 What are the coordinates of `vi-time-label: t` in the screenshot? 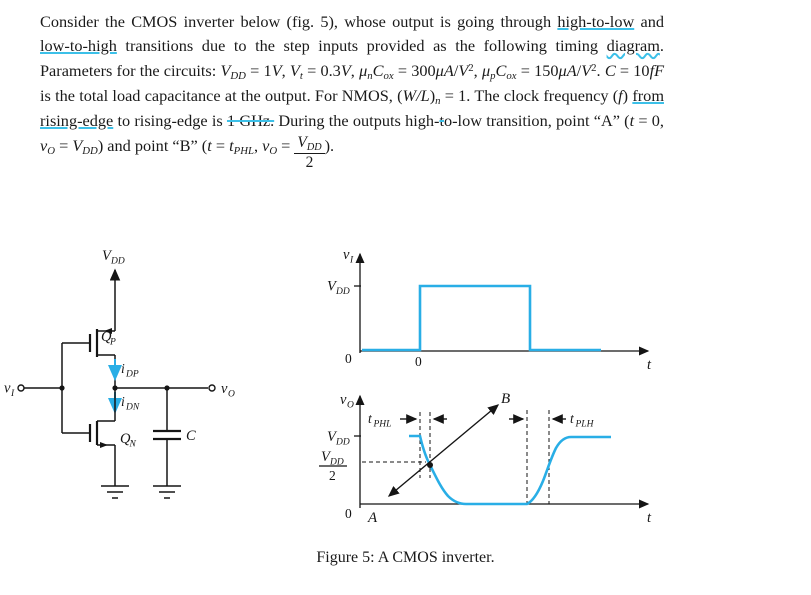 It's located at (649, 365).